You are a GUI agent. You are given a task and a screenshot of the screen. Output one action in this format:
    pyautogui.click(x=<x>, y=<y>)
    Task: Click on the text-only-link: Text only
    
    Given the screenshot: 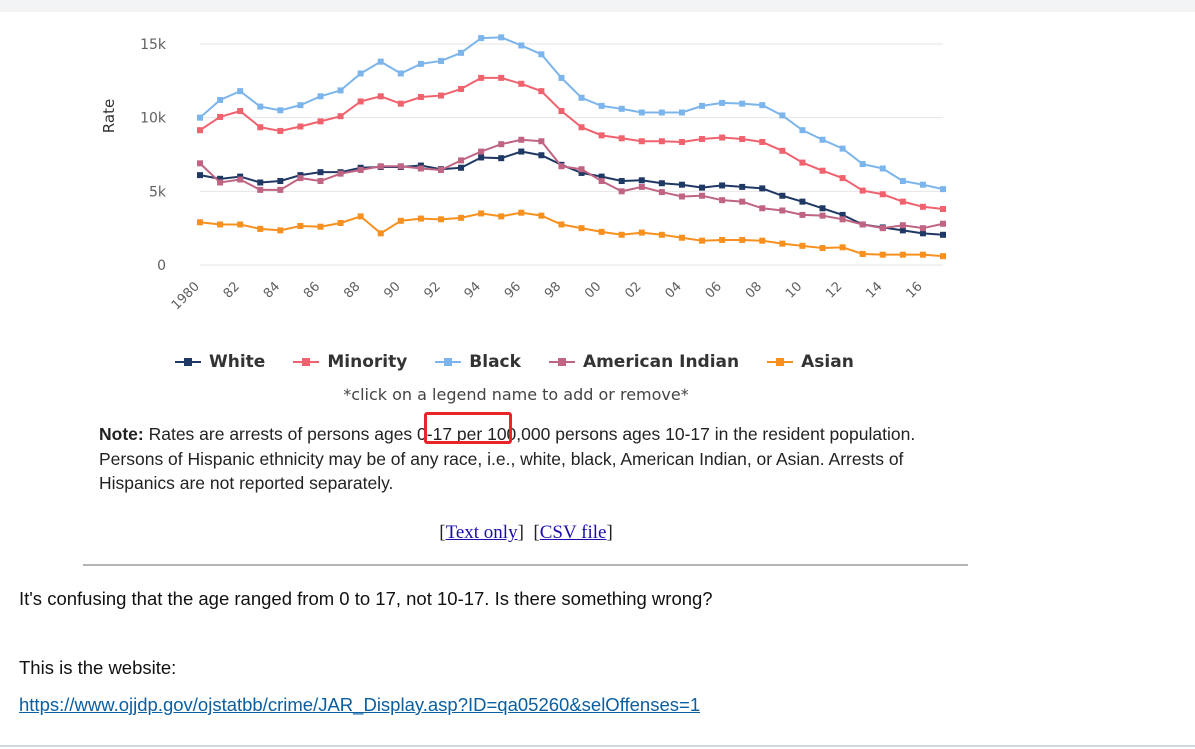 What is the action you would take?
    pyautogui.click(x=481, y=532)
    